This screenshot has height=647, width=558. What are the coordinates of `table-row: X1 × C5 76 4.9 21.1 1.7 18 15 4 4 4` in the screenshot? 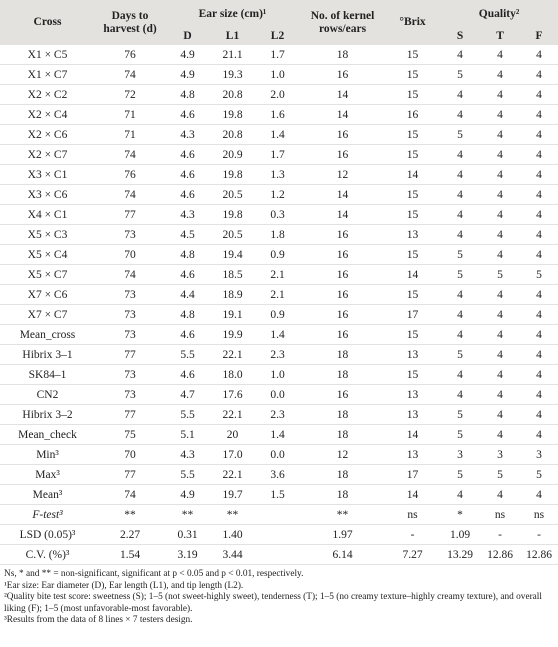 It's located at (279, 55).